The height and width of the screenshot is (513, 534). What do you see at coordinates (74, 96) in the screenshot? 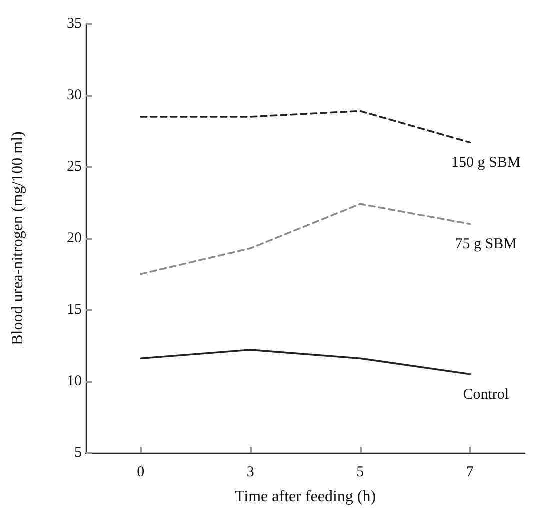
I see `y-tick-label: 30` at bounding box center [74, 96].